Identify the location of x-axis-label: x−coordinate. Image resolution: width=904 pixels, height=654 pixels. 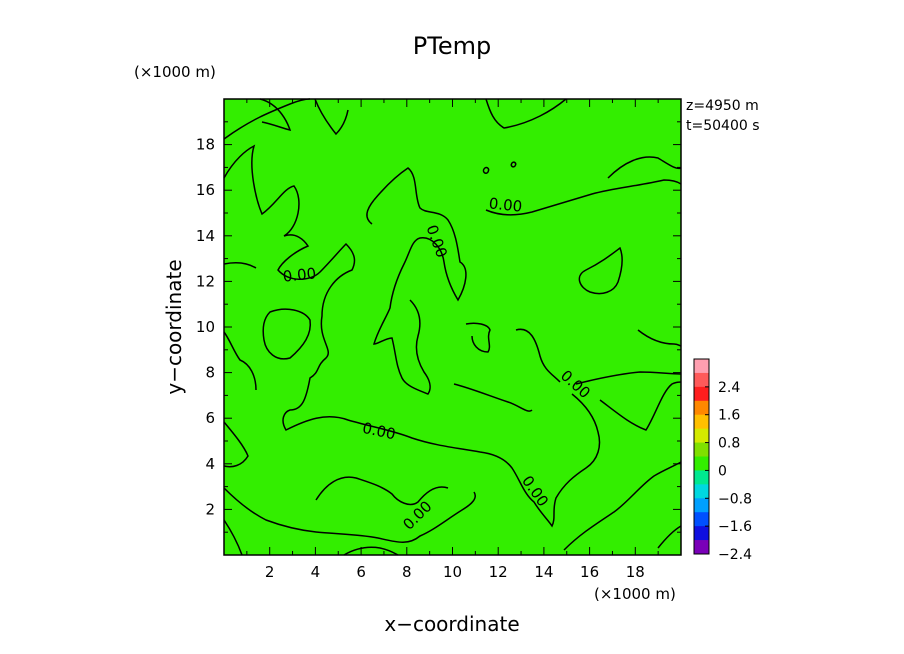
(451, 624).